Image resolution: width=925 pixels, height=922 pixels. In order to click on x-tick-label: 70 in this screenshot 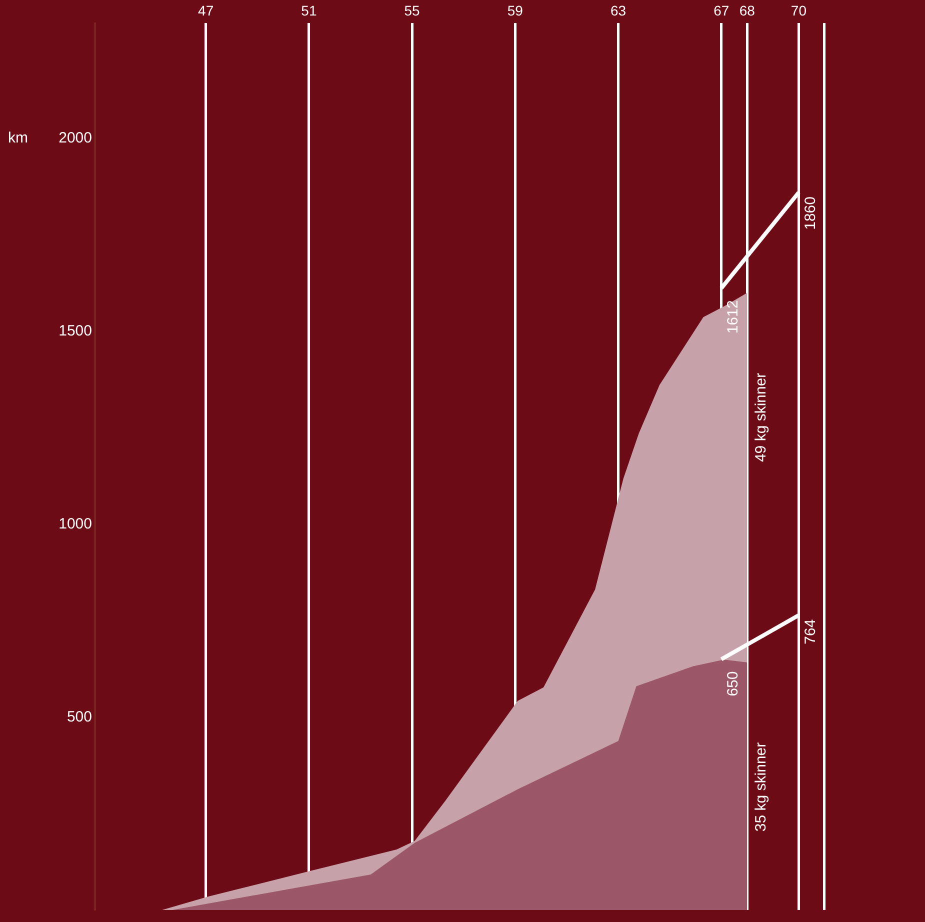, I will do `click(798, 10)`.